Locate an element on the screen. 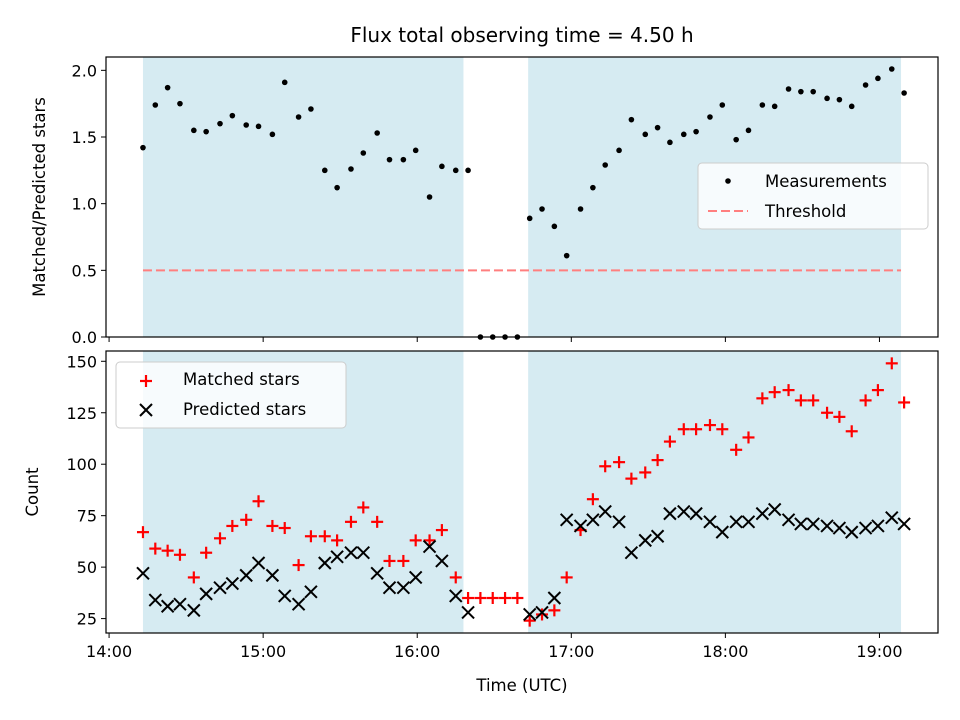 This screenshot has height=720, width=960. x-axis-label: Time (UTC) is located at coordinates (521, 685).